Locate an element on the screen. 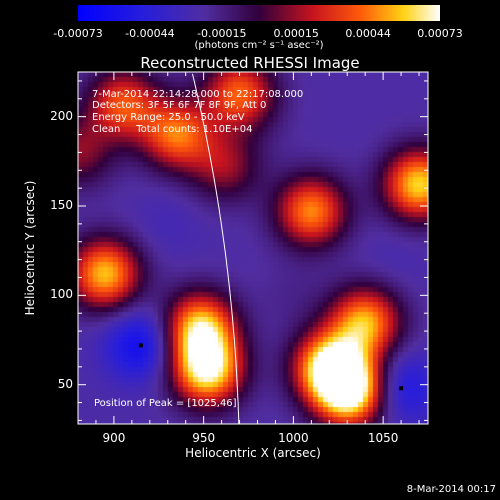 Image resolution: width=500 pixels, height=500 pixels. x-tick-label: 950 is located at coordinates (204, 438).